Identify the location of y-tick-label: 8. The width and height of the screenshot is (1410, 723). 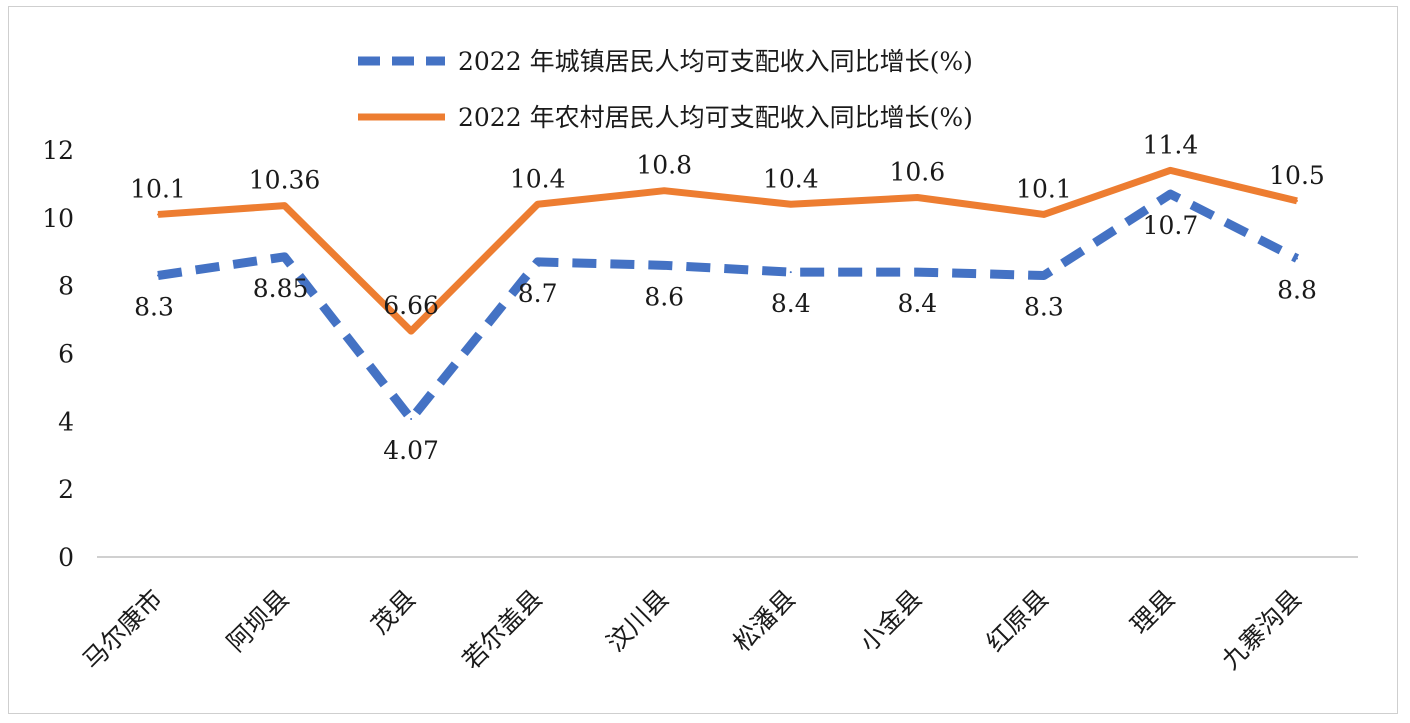
(66, 286).